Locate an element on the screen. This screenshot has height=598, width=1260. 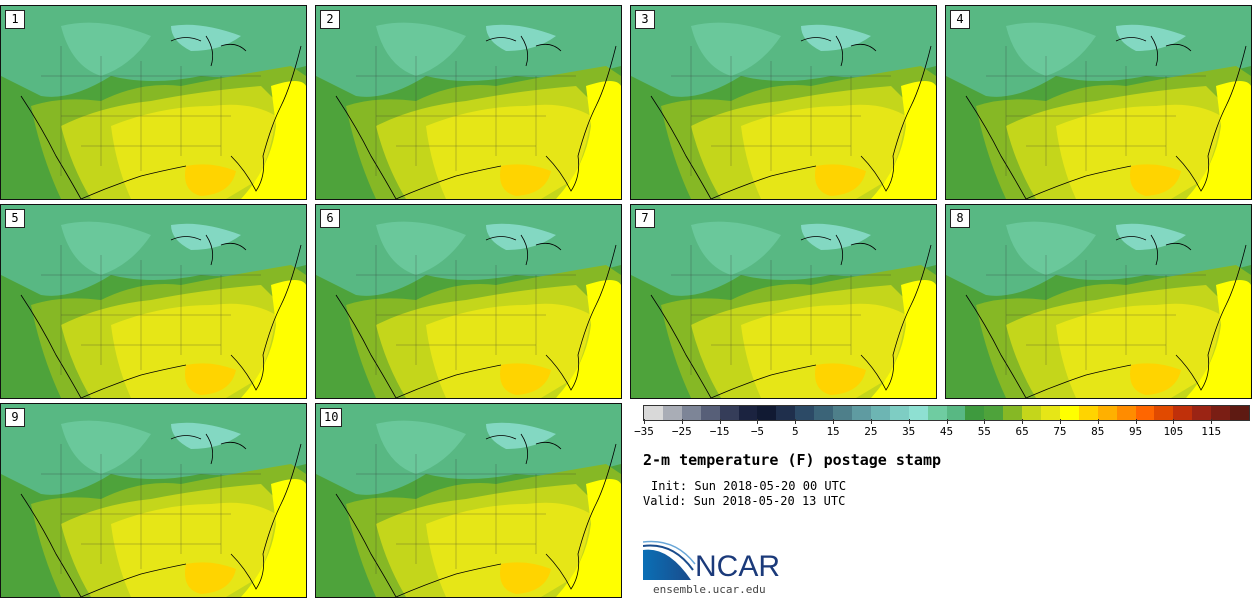
ensemble-member-panel-9: 9 is located at coordinates (153, 500).